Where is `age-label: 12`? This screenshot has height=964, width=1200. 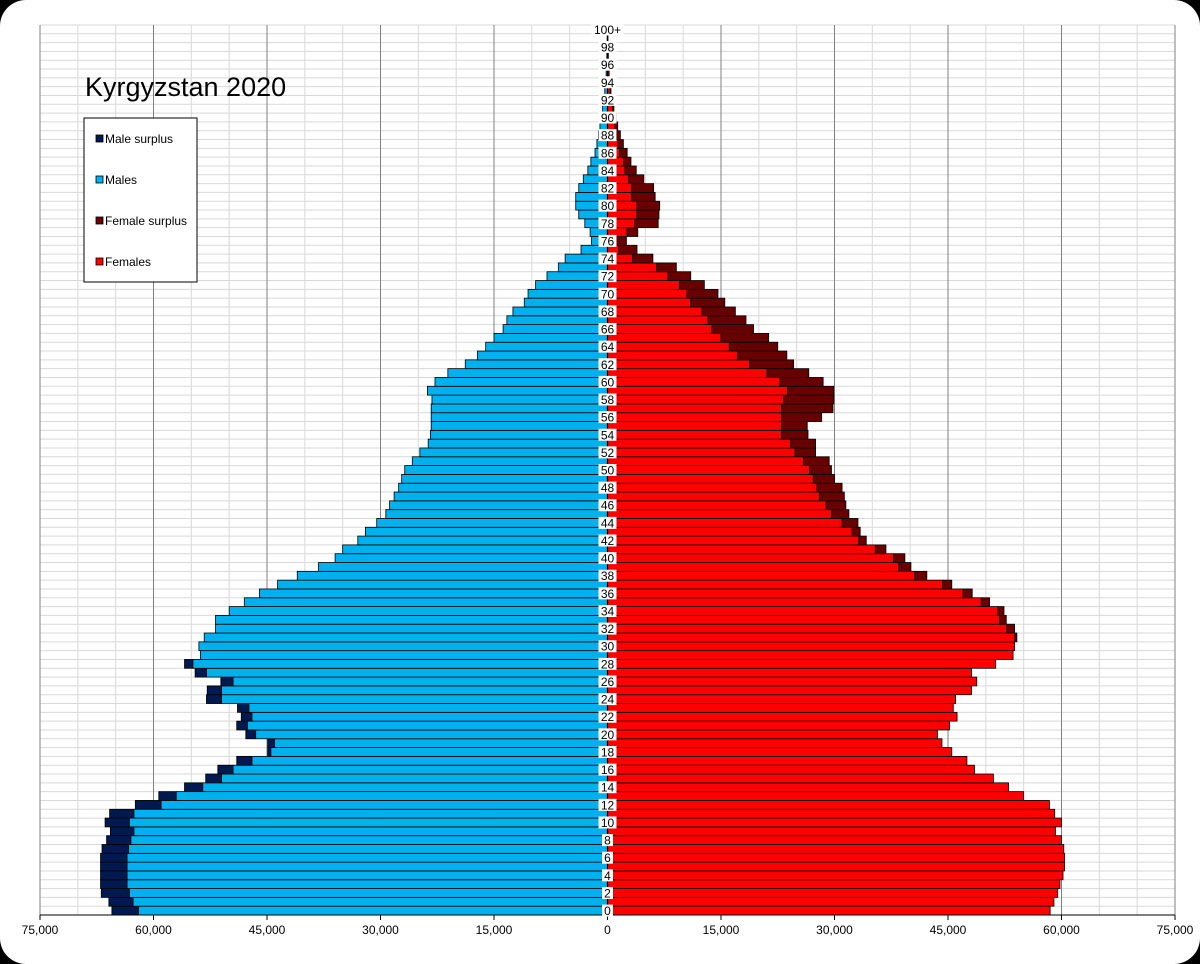 age-label: 12 is located at coordinates (608, 805).